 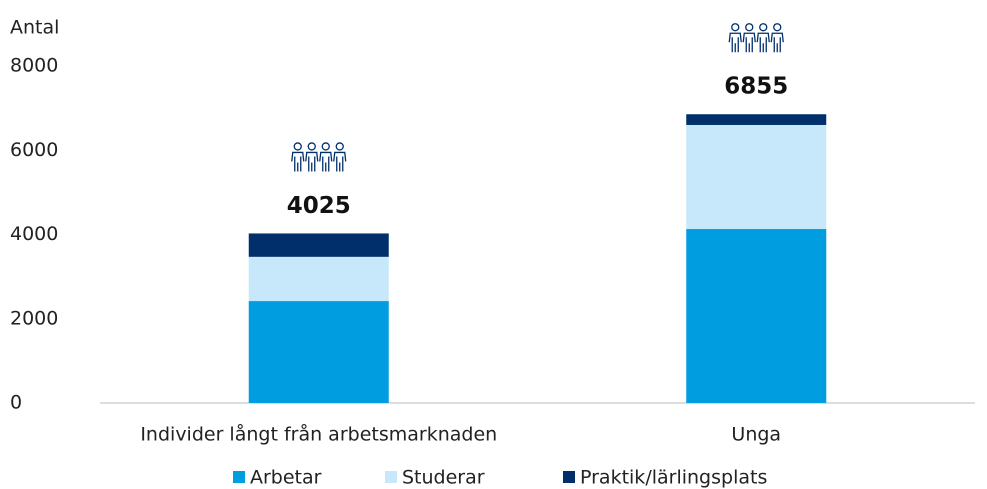 What do you see at coordinates (34, 234) in the screenshot?
I see `y-tick-label: 4000` at bounding box center [34, 234].